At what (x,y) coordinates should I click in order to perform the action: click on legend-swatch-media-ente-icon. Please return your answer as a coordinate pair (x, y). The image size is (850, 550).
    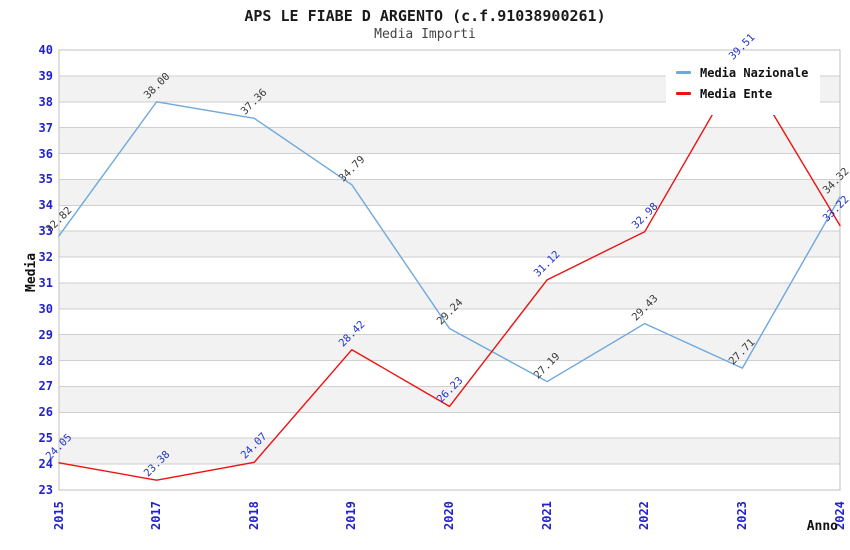
    Looking at the image, I should click on (683, 93).